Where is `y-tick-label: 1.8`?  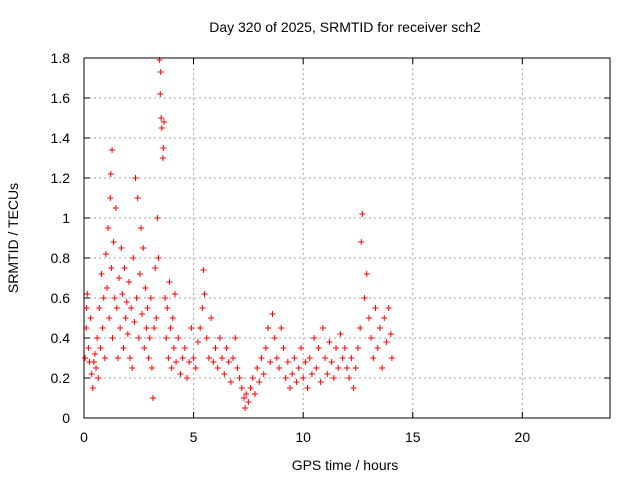
y-tick-label: 1.8 is located at coordinates (61, 58).